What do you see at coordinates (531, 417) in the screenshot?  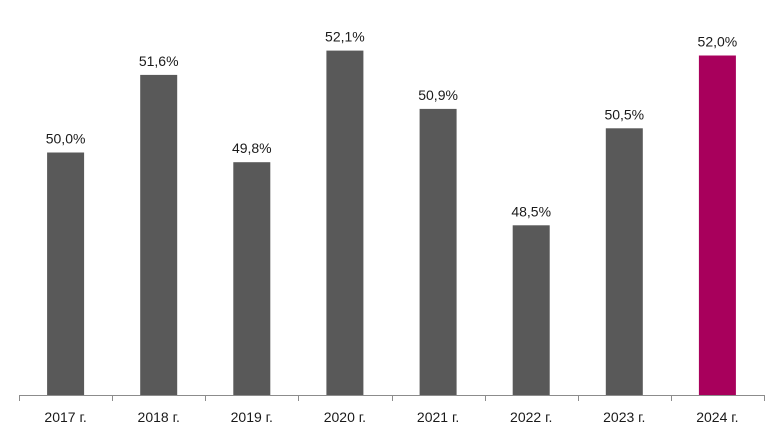 I see `x-tick-label-6: 2022 г.` at bounding box center [531, 417].